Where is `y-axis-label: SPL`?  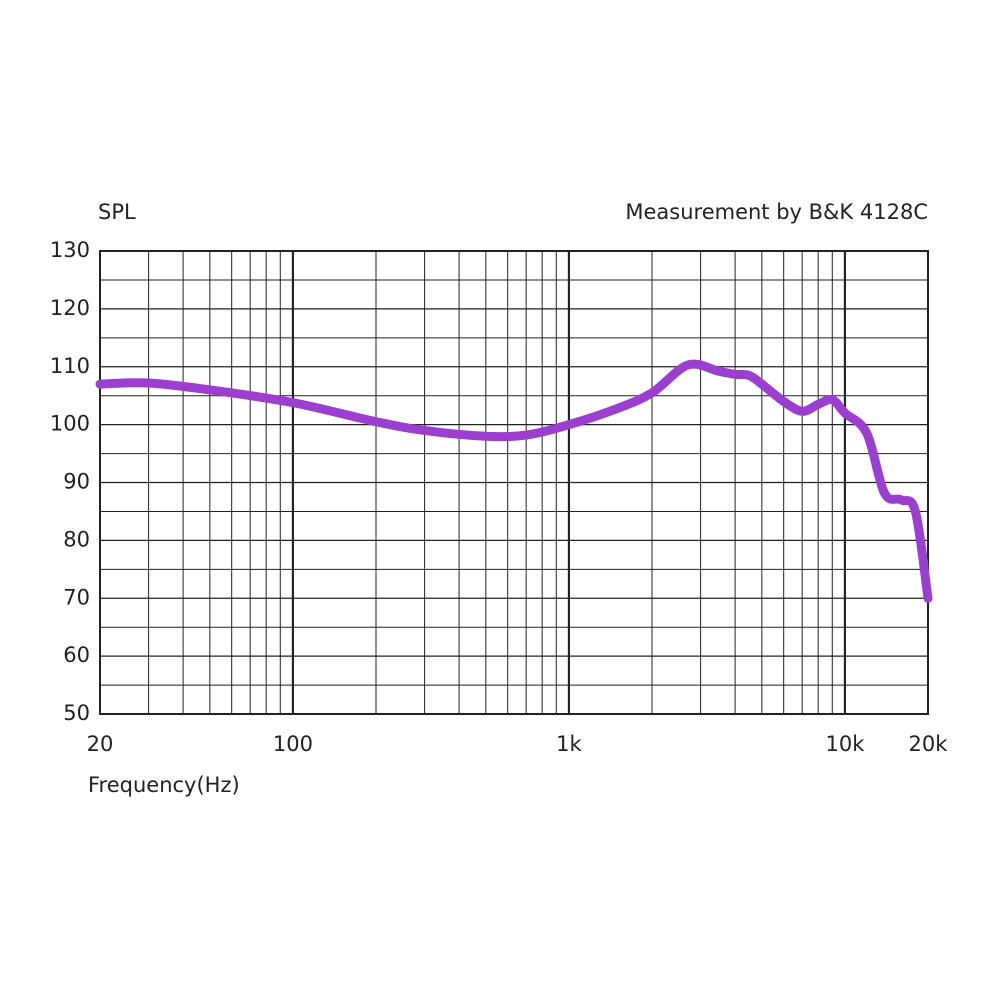 y-axis-label: SPL is located at coordinates (117, 212).